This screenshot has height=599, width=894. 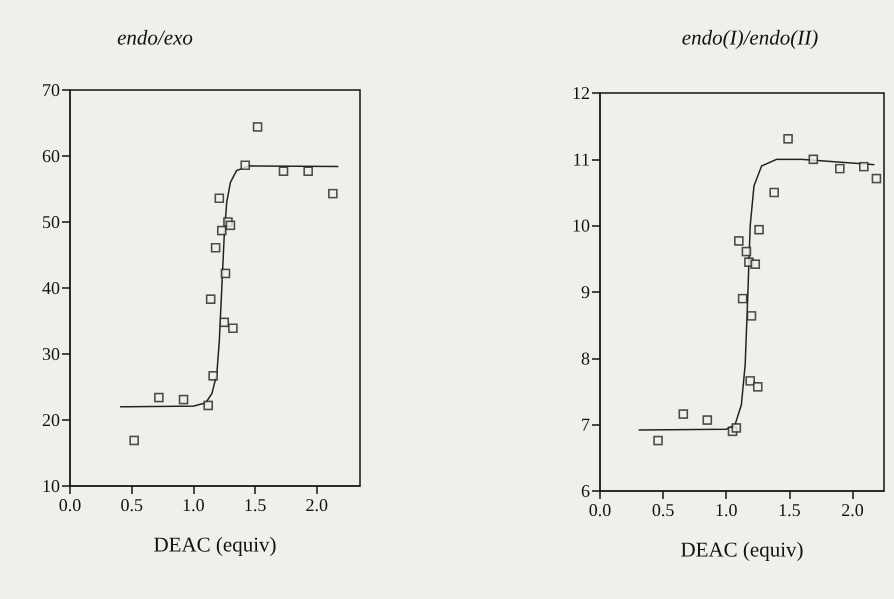 What do you see at coordinates (51, 288) in the screenshot?
I see `y-tick-label: 40` at bounding box center [51, 288].